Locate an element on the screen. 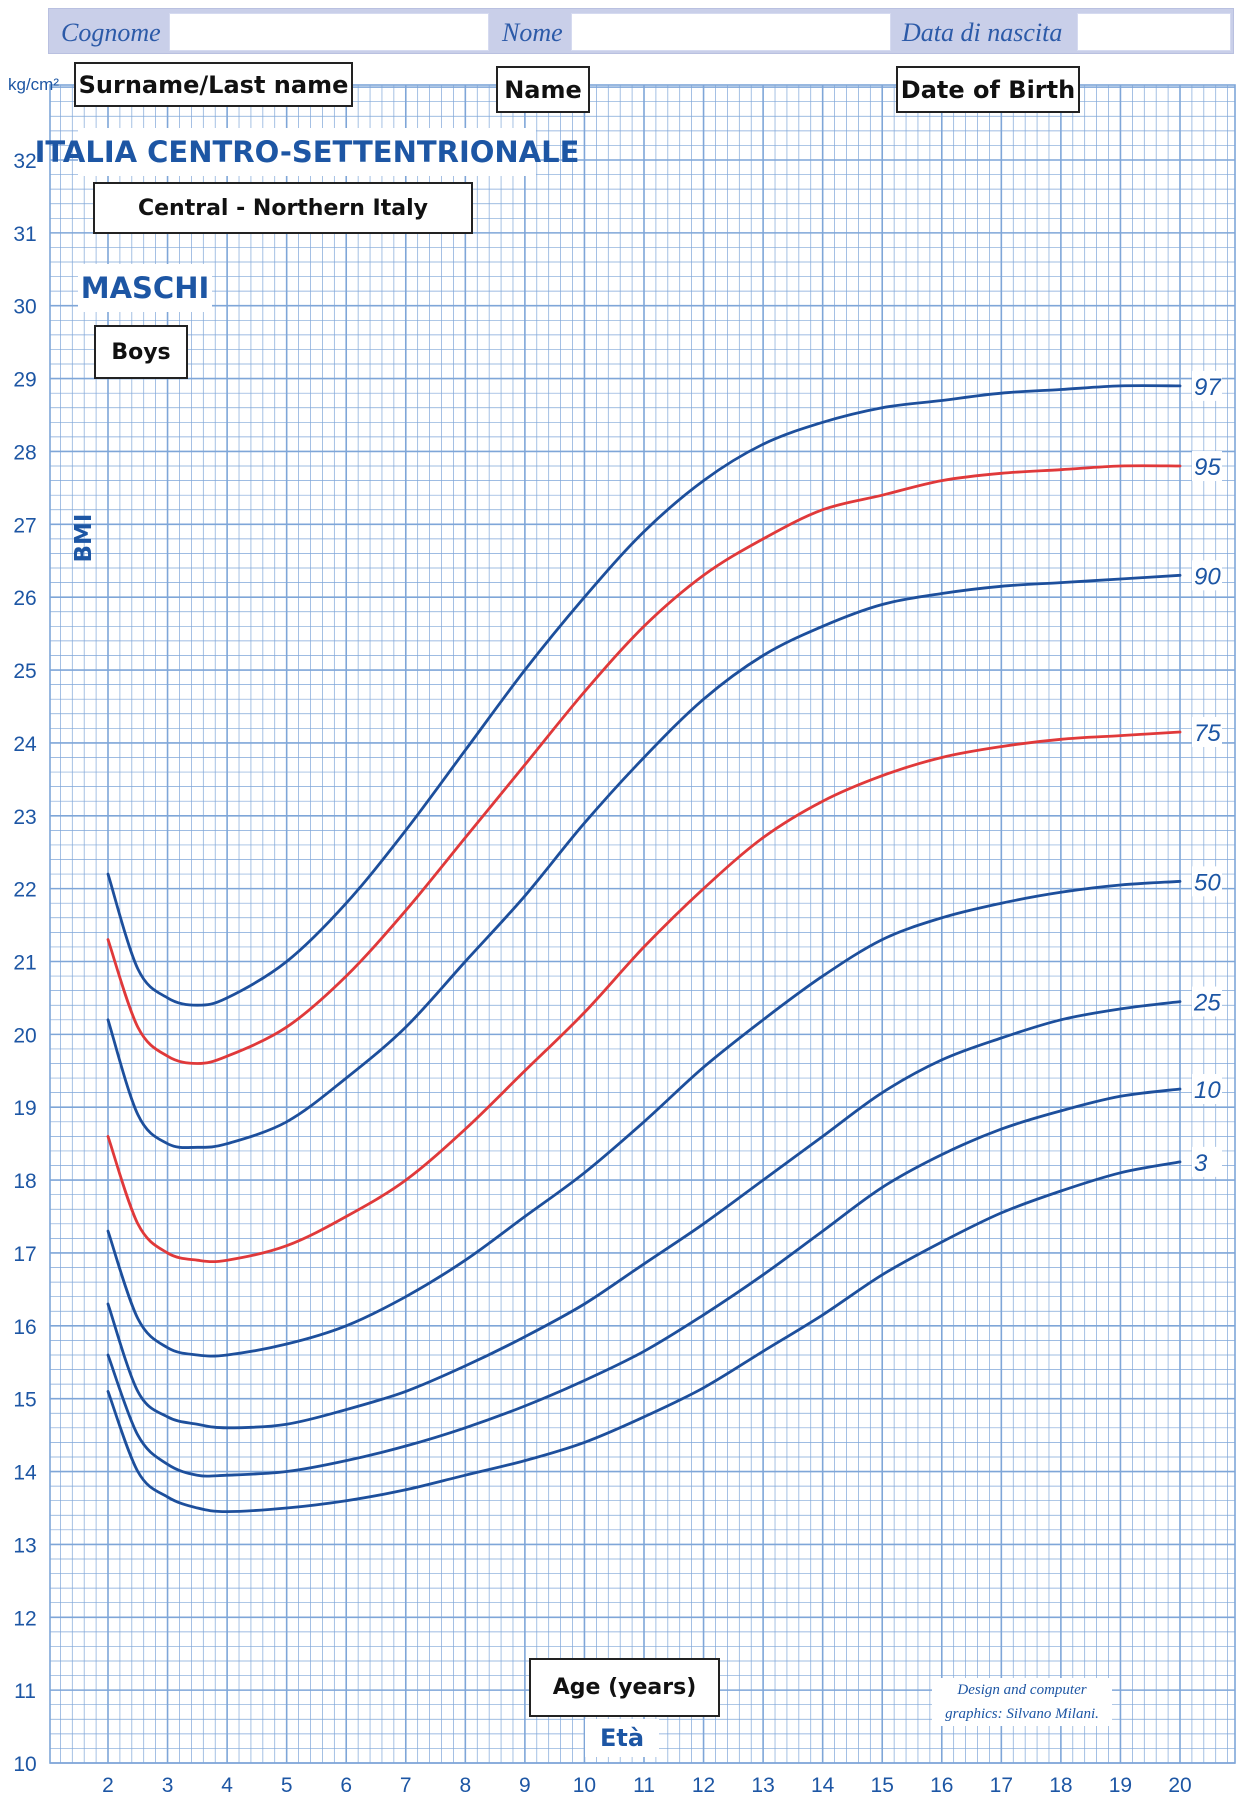 Image resolution: width=1247 pixels, height=1796 pixels. y-tick-label: 23 is located at coordinates (24, 817).